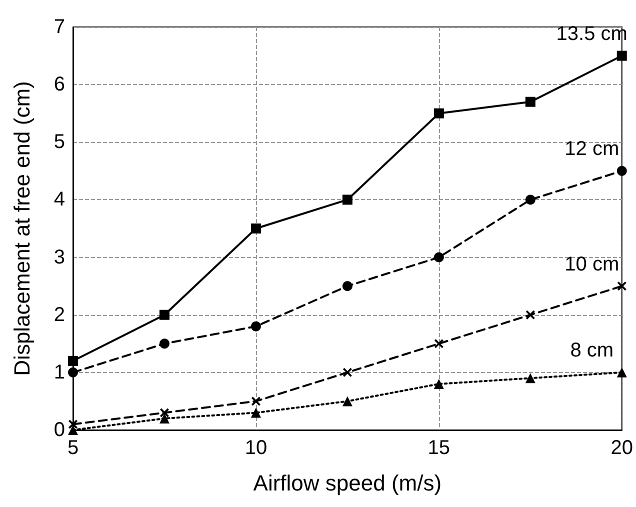 The width and height of the screenshot is (636, 507). What do you see at coordinates (256, 448) in the screenshot?
I see `x-tick-label: 10` at bounding box center [256, 448].